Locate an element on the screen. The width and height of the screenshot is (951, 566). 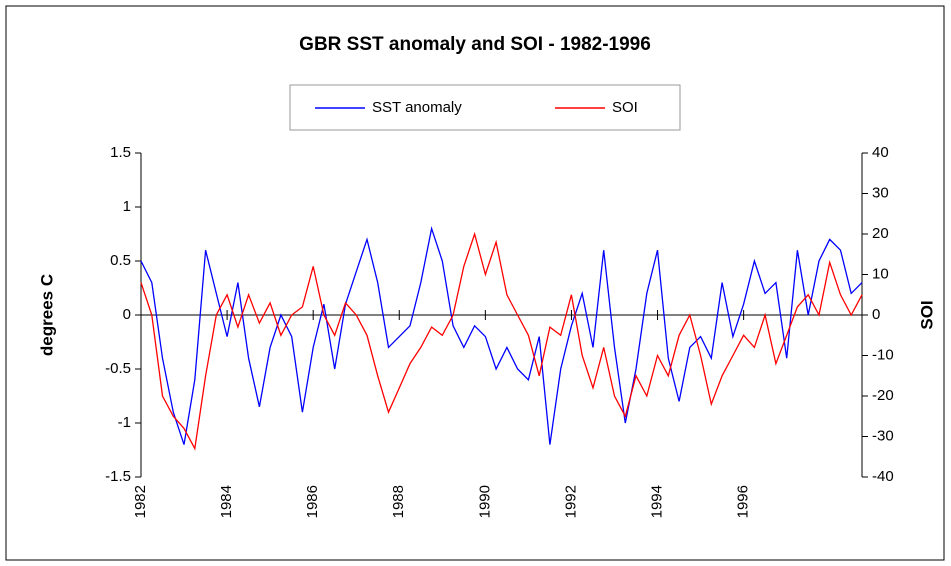
x-tick-label: 1992 is located at coordinates (570, 501).